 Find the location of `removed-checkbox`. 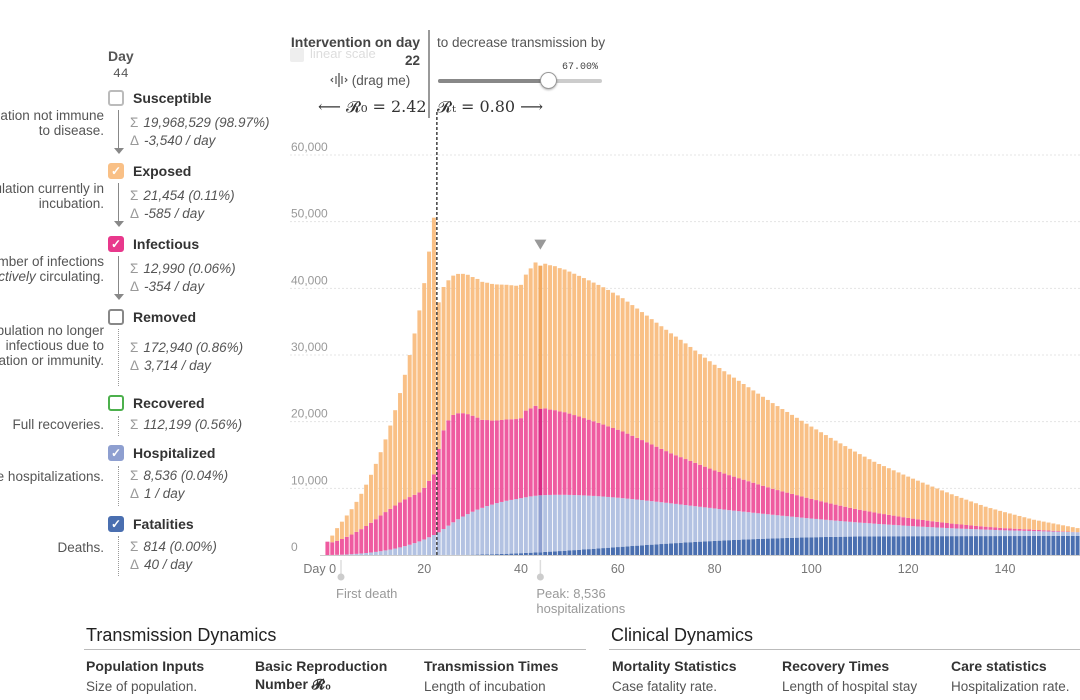

removed-checkbox is located at coordinates (116, 317).